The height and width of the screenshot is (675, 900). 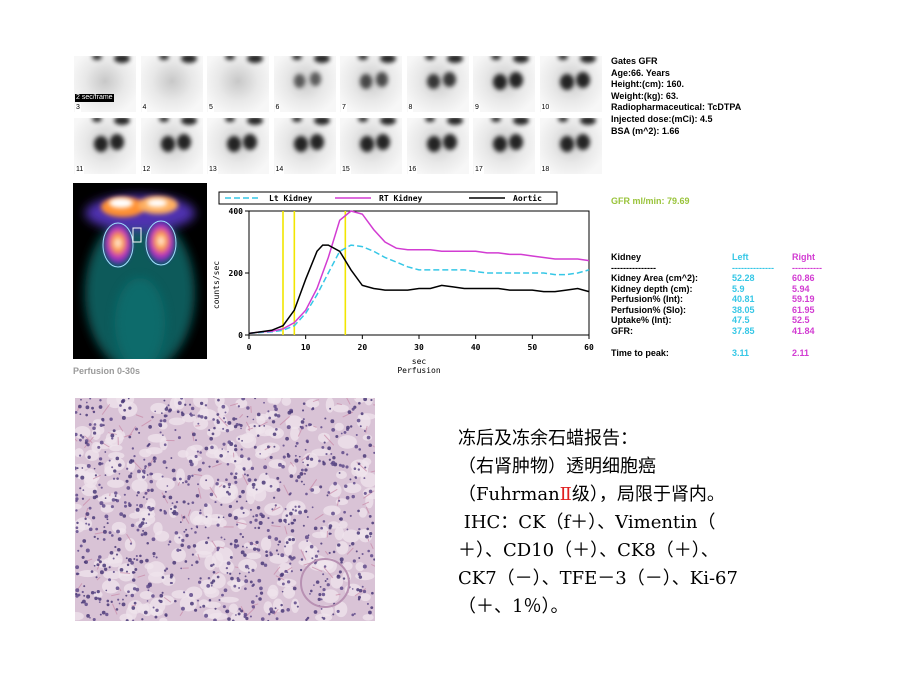 I want to click on perfusion-image-graphic, so click(x=140, y=271).